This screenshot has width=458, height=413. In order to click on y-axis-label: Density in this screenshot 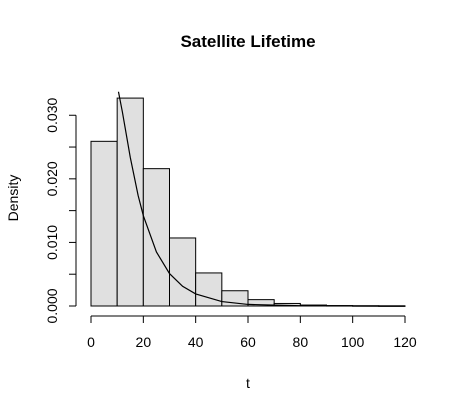, I will do `click(13, 198)`.